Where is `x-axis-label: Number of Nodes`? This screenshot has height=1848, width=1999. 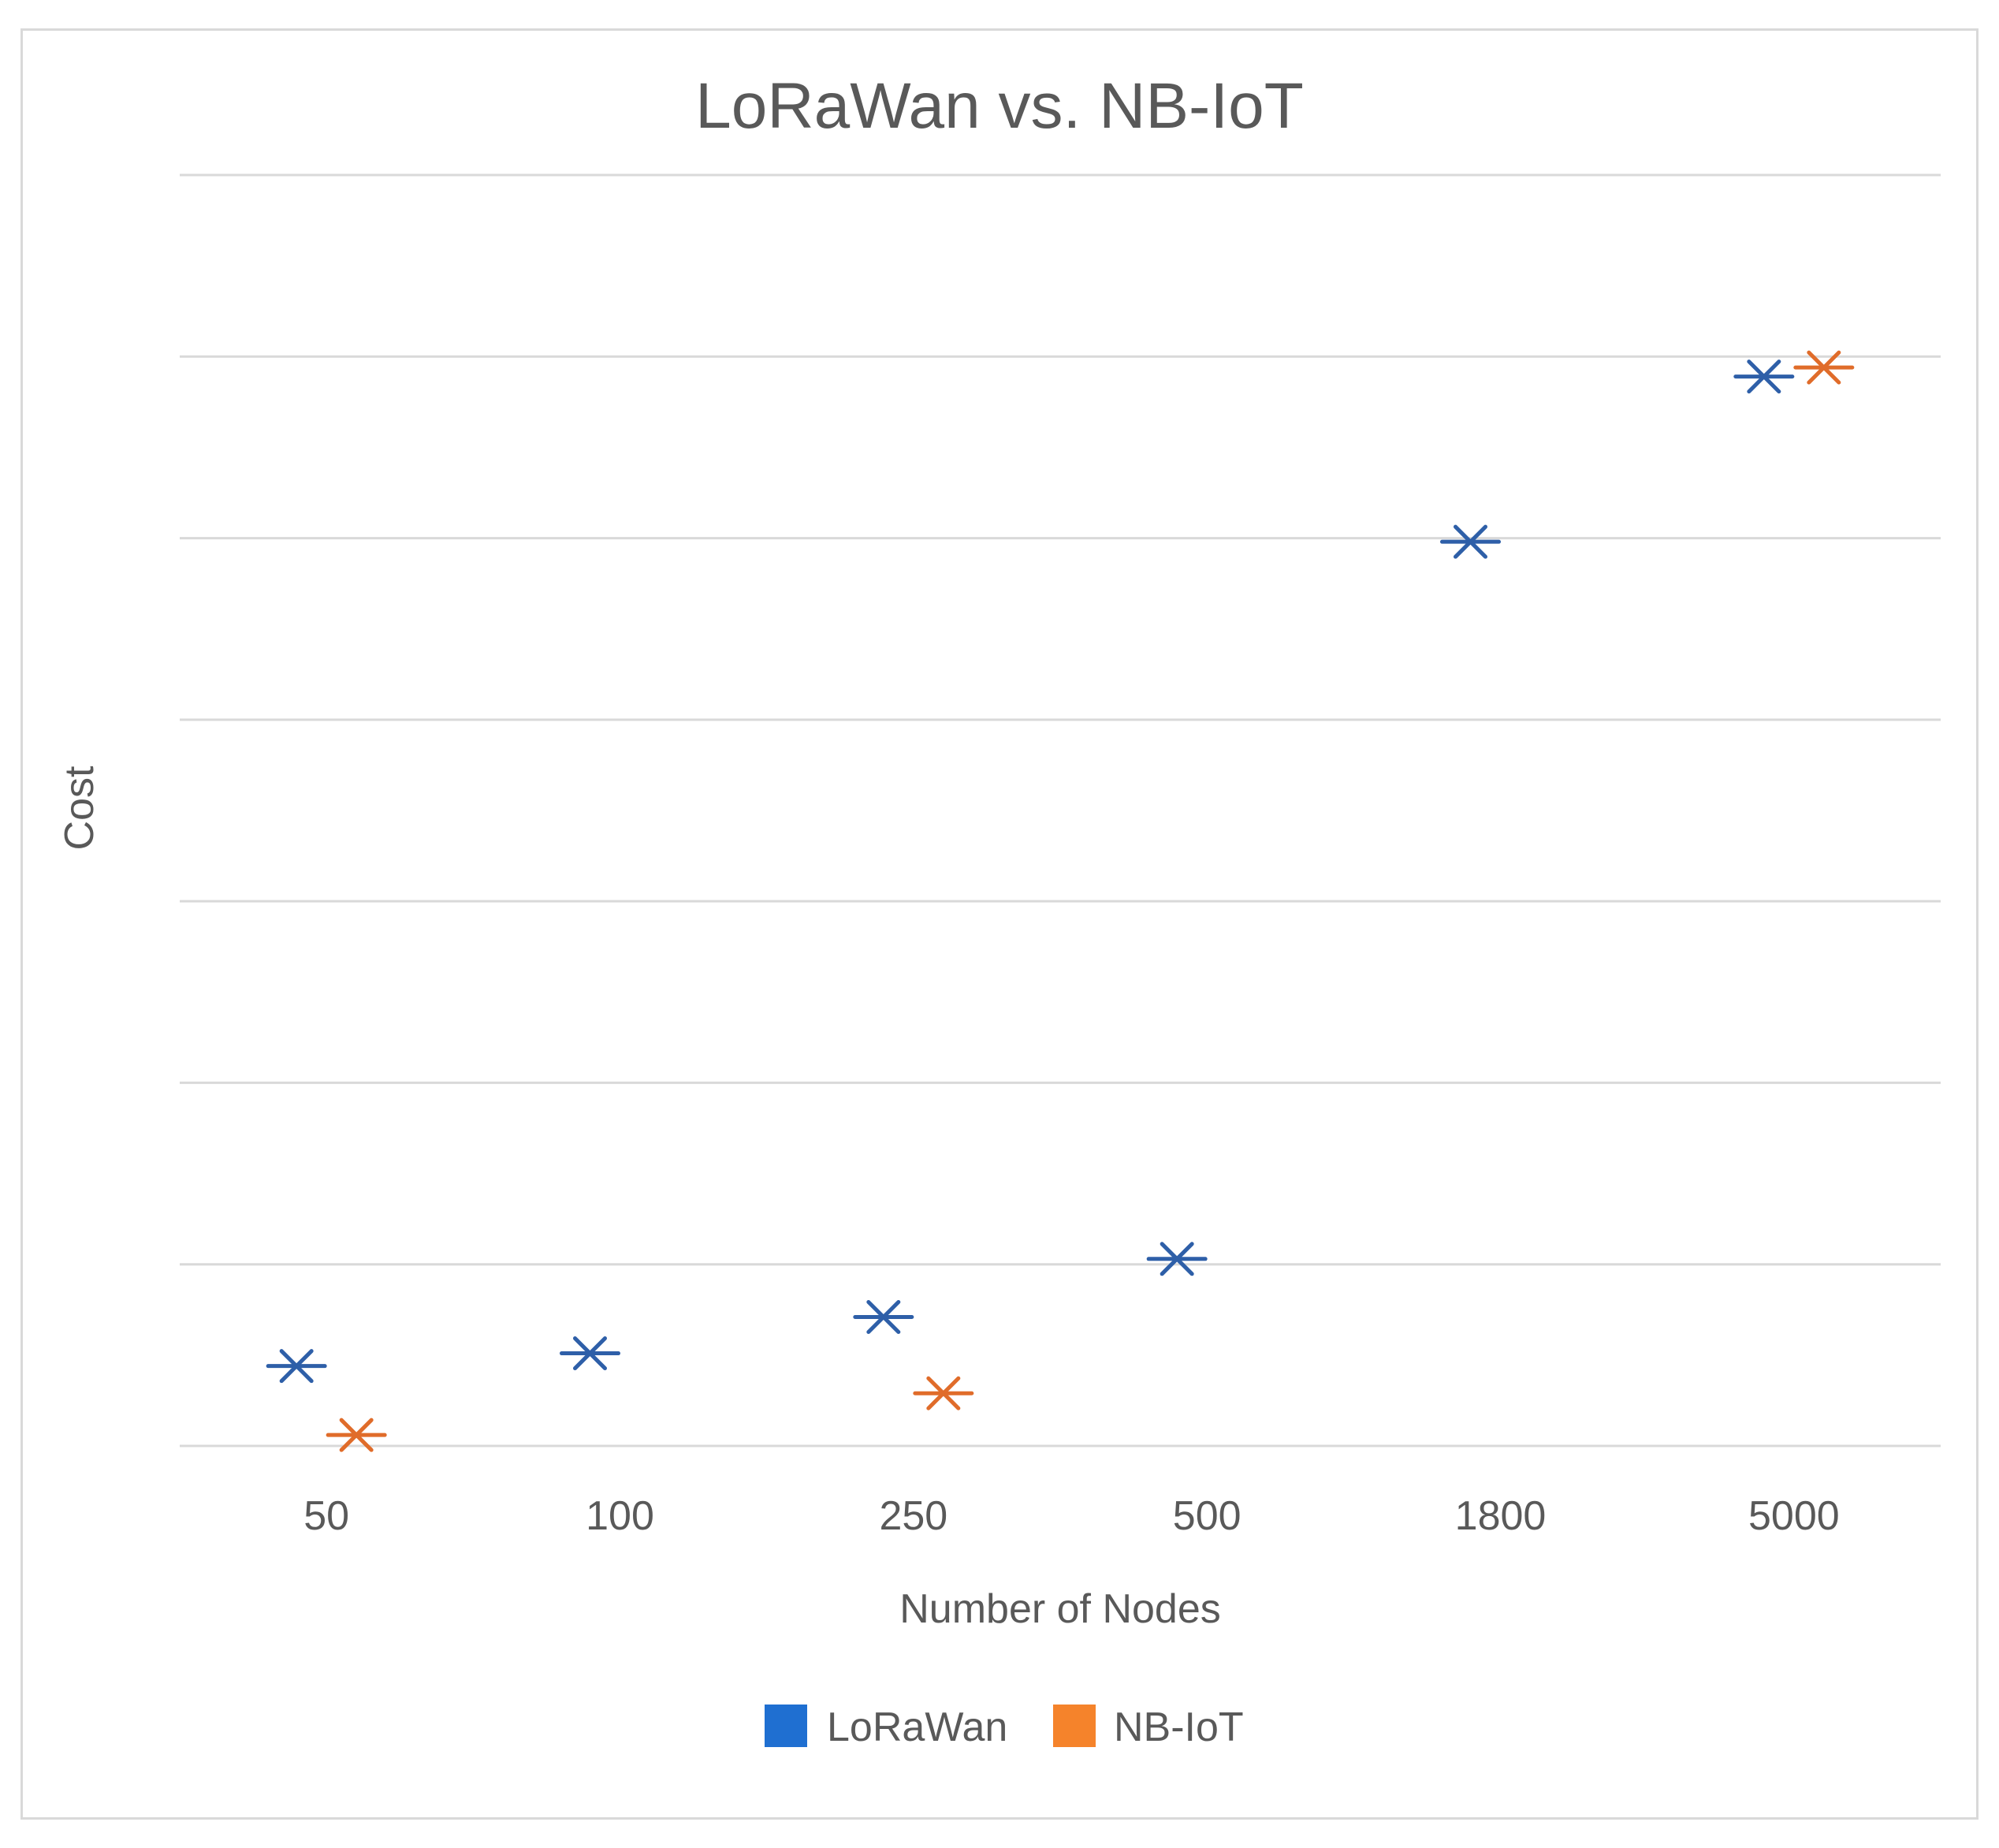
x-axis-label: Number of Nodes is located at coordinates (1060, 1609).